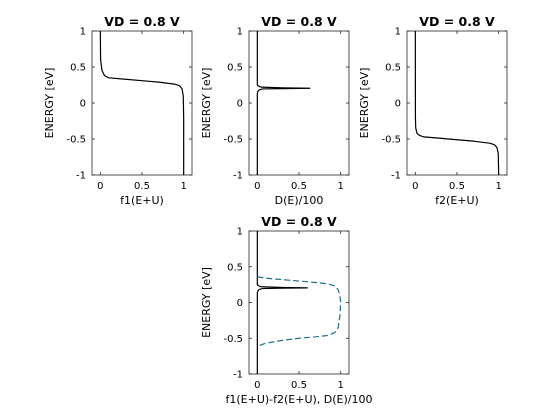 This screenshot has width=560, height=420. What do you see at coordinates (299, 200) in the screenshot?
I see `x-axis-label: D(E)/100` at bounding box center [299, 200].